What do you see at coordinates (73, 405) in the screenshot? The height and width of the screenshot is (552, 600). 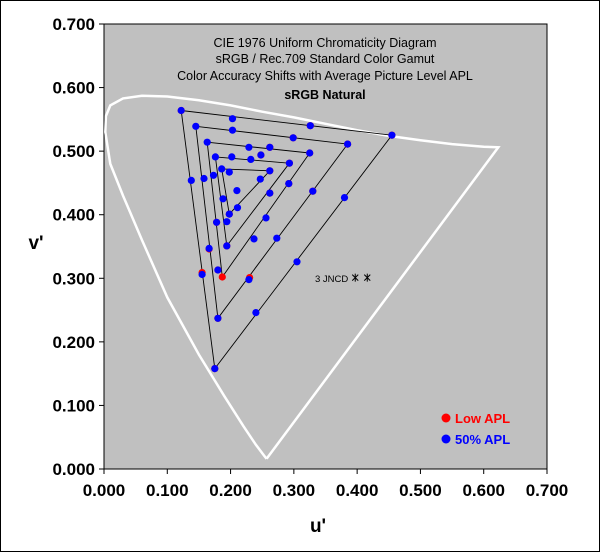 I see `y-tick-label: 0.100` at bounding box center [73, 405].